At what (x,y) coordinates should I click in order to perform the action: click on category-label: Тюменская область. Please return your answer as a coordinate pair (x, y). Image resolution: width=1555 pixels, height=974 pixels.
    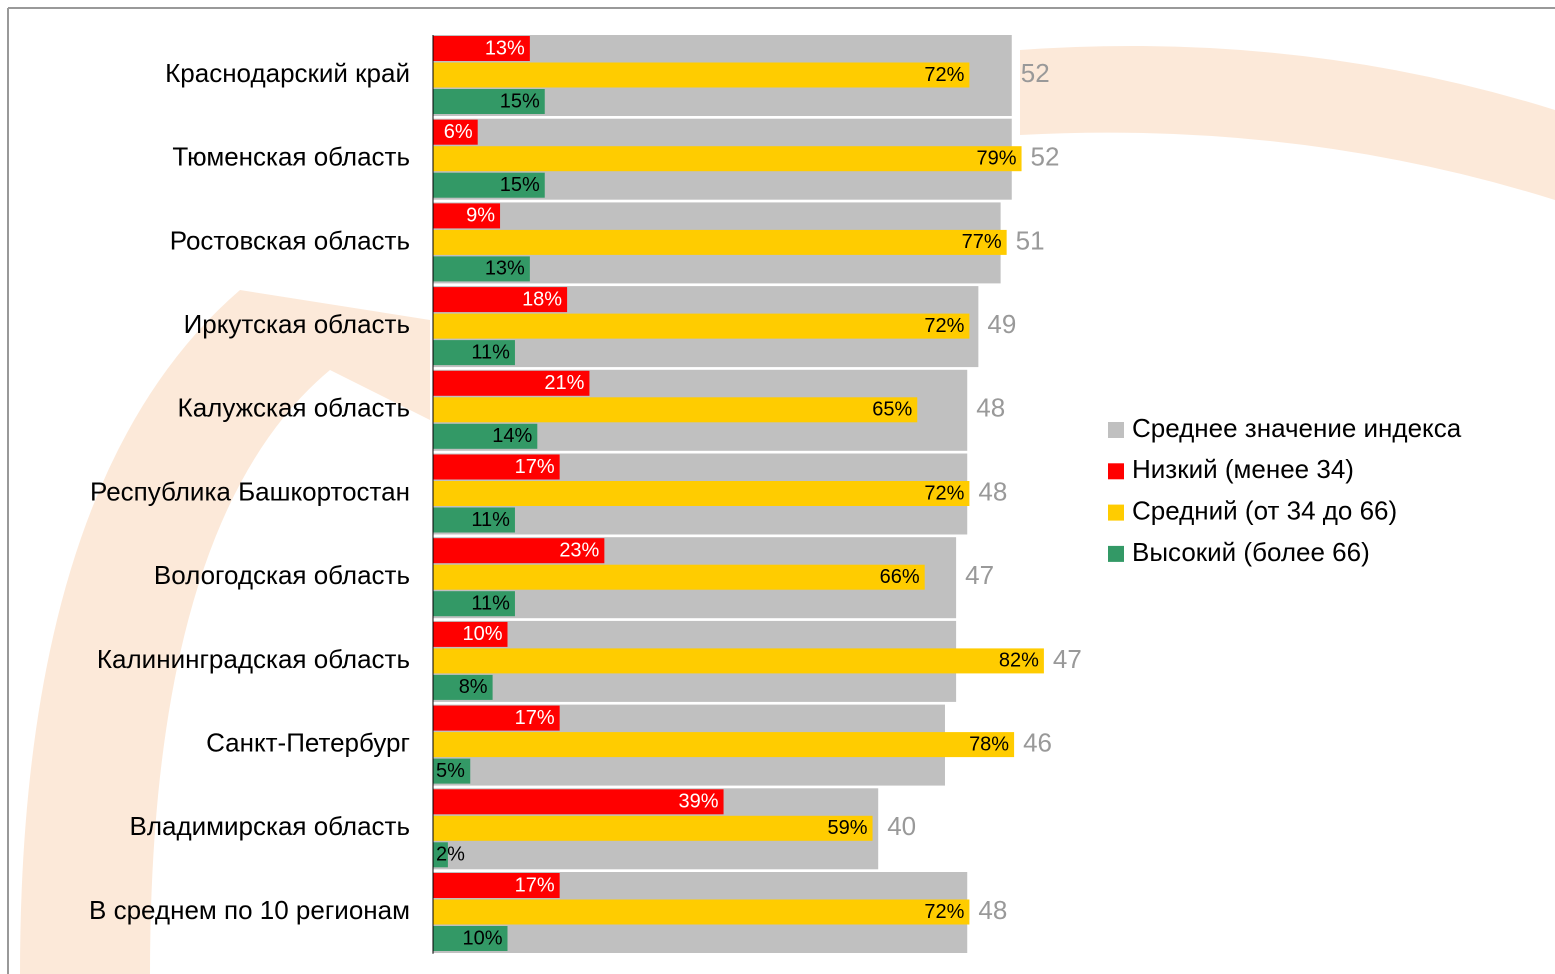
    Looking at the image, I should click on (291, 157).